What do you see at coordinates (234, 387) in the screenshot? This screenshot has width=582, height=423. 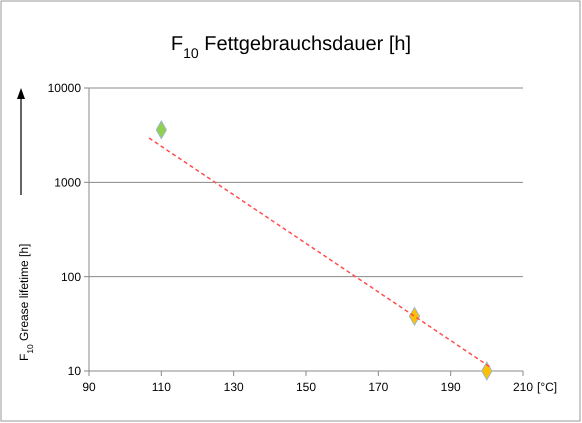 I see `x-tick-label: 130` at bounding box center [234, 387].